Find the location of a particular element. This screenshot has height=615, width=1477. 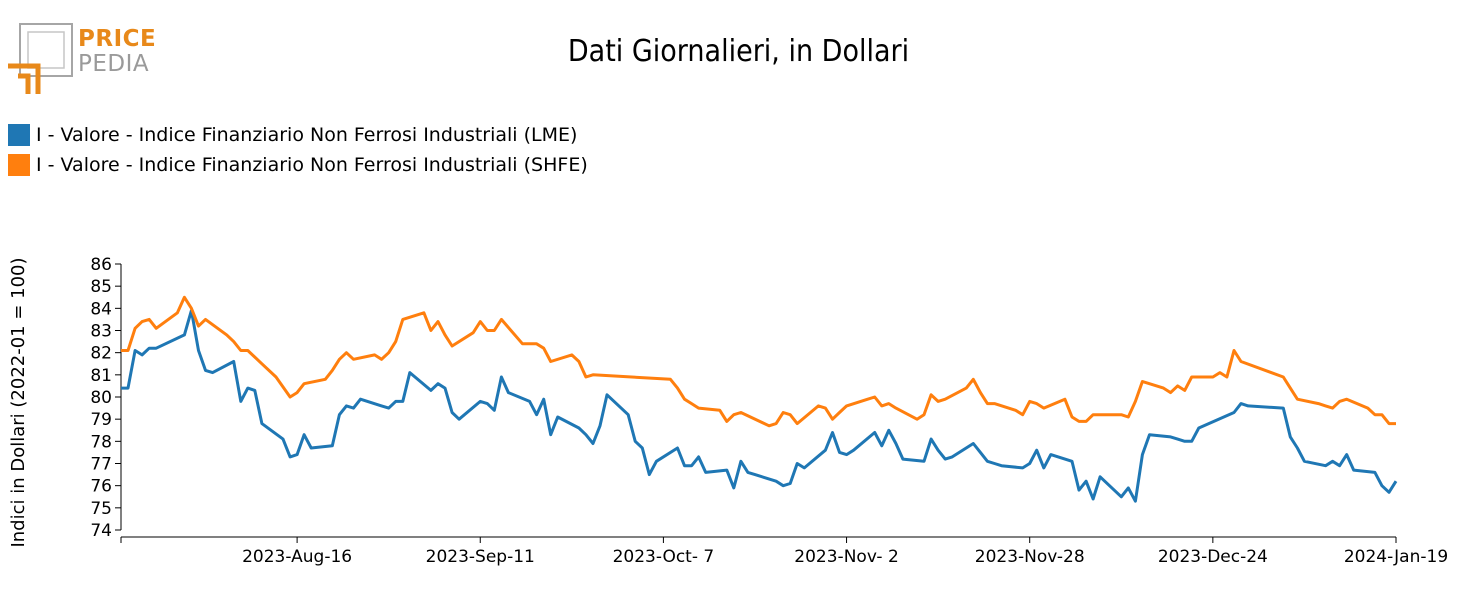

logo-word-price: PRICE is located at coordinates (117, 39).